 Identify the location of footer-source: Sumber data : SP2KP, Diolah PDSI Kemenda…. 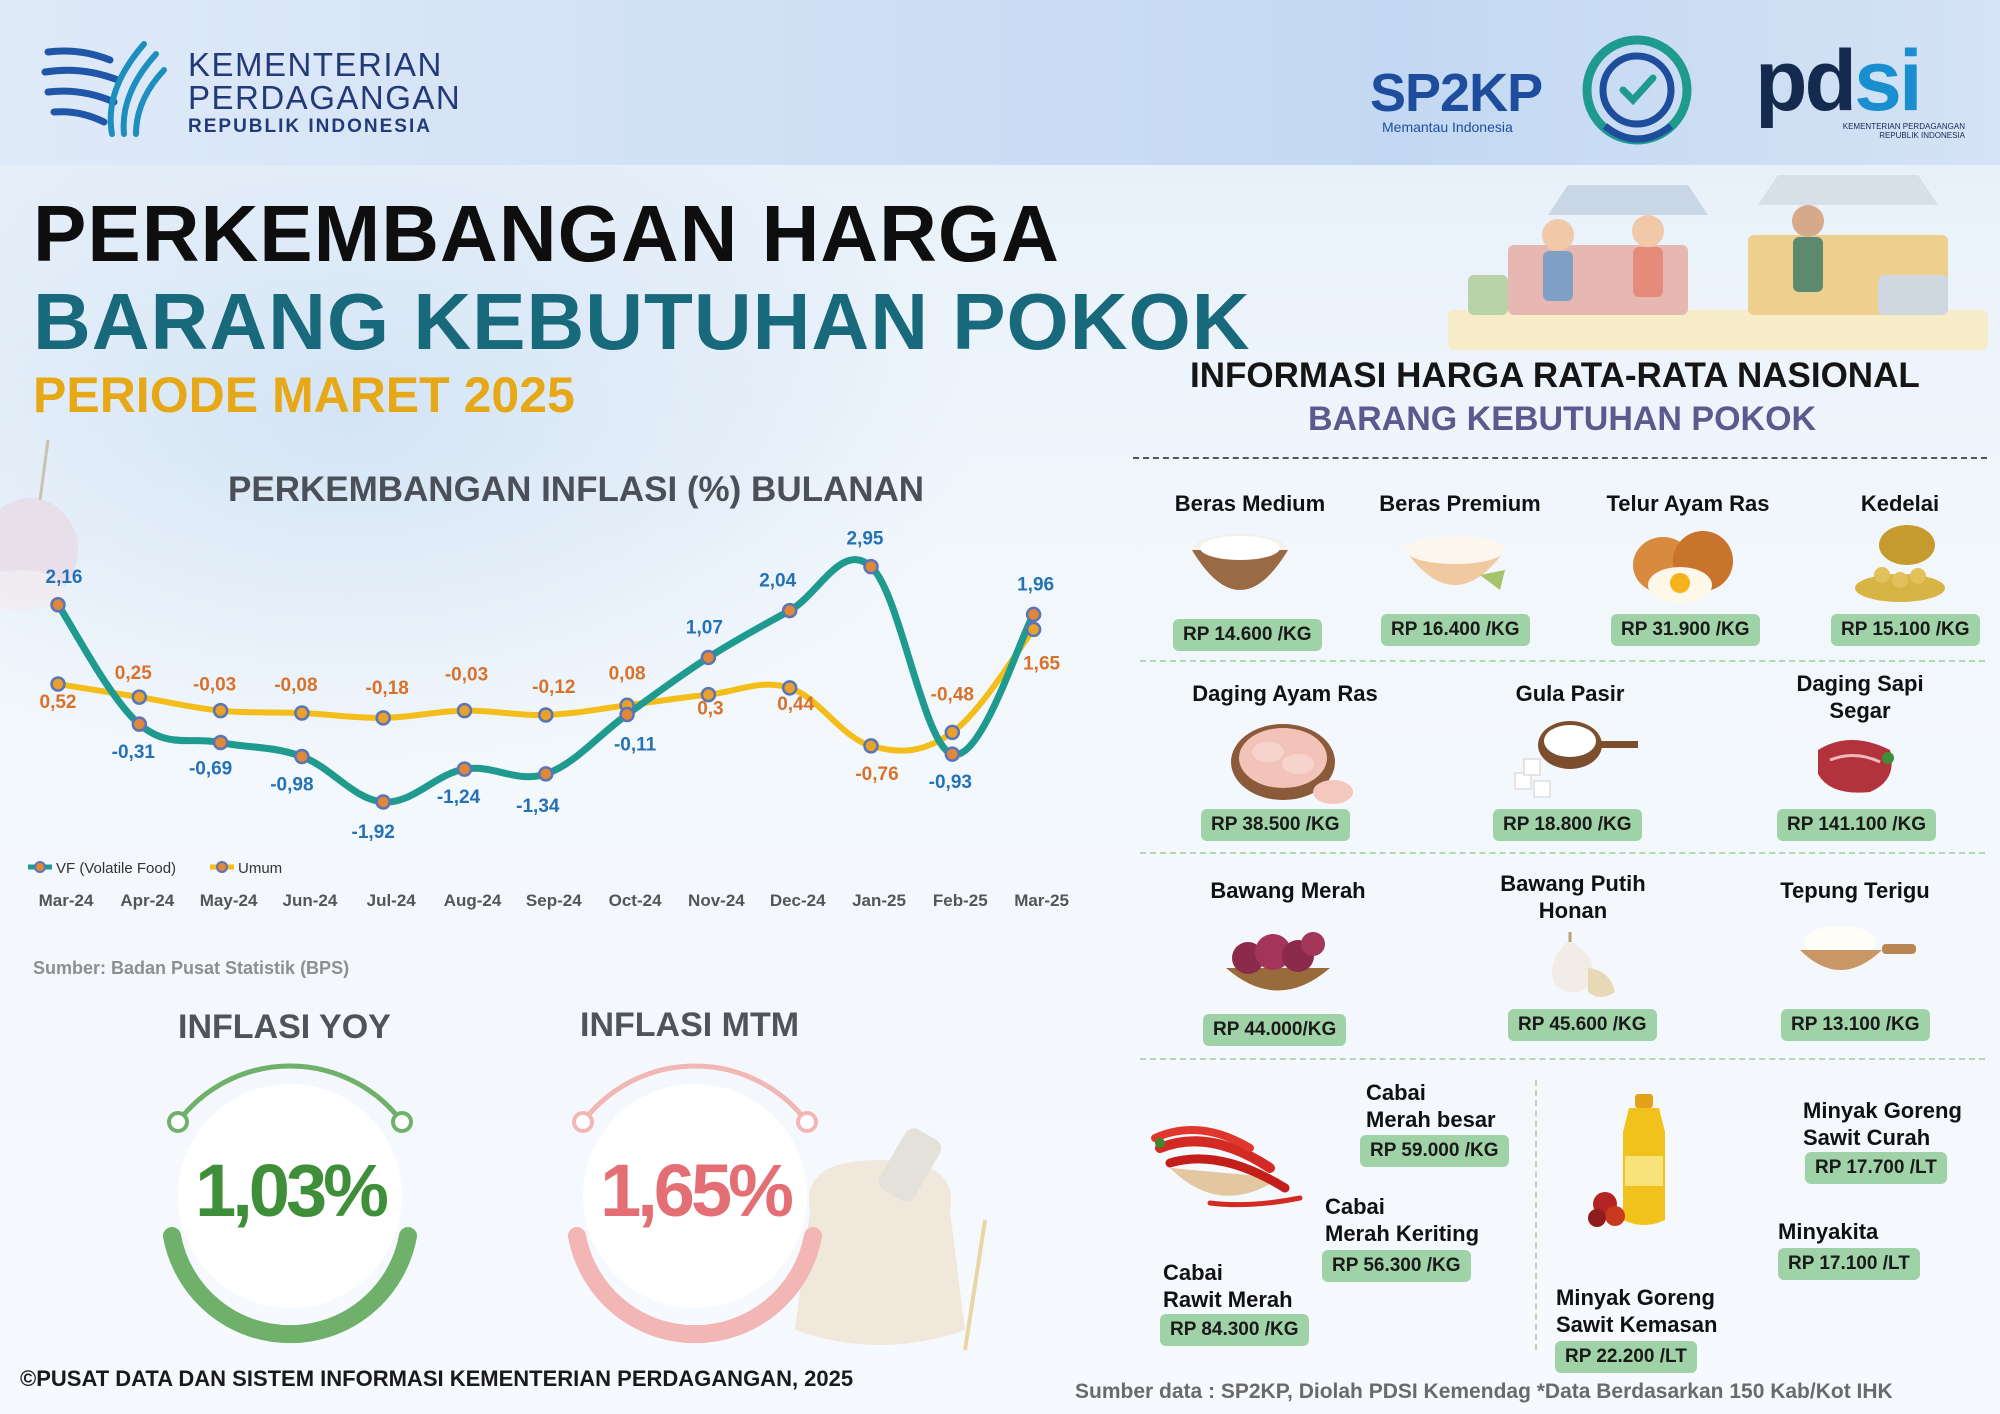
(1484, 1391).